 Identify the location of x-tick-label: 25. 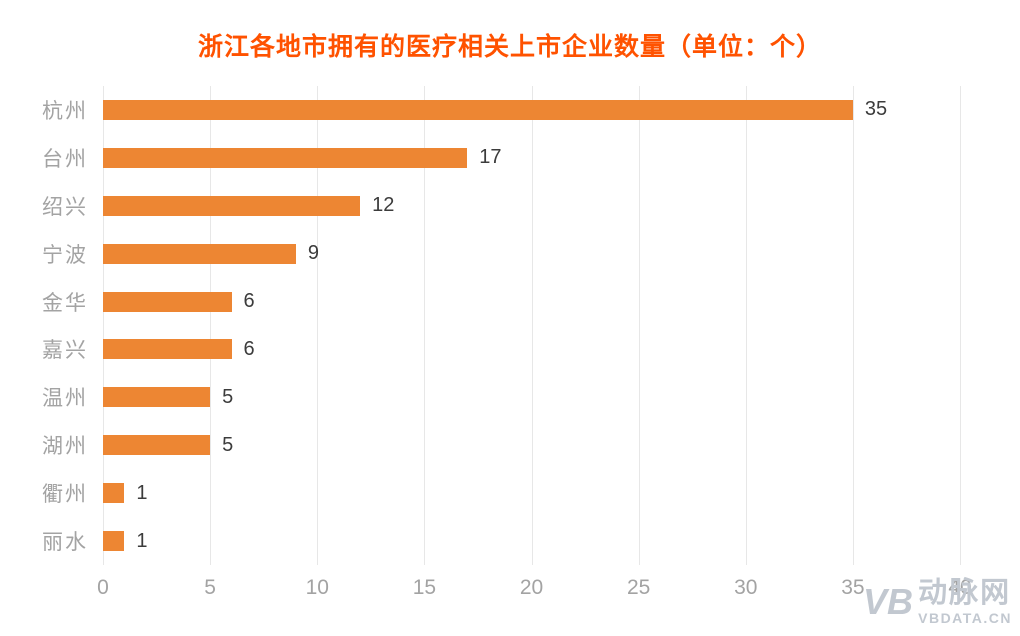
(638, 587).